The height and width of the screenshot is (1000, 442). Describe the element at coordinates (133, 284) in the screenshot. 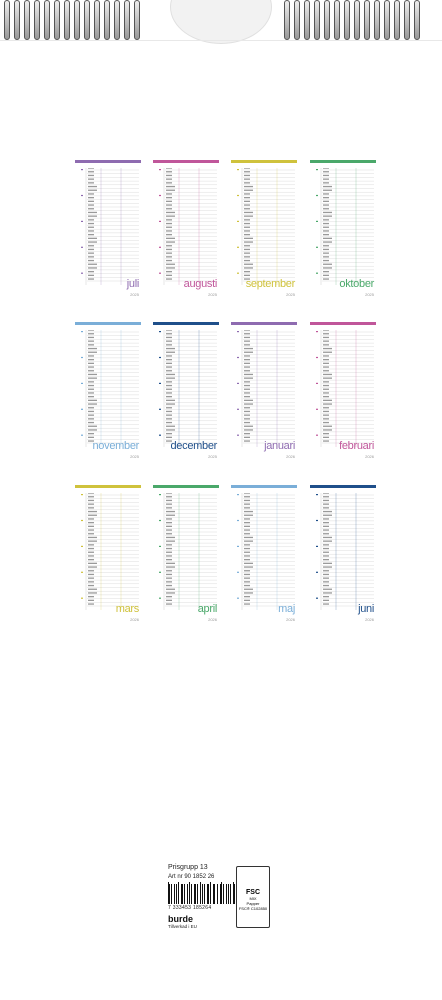

I see `month-name: juli` at that location.